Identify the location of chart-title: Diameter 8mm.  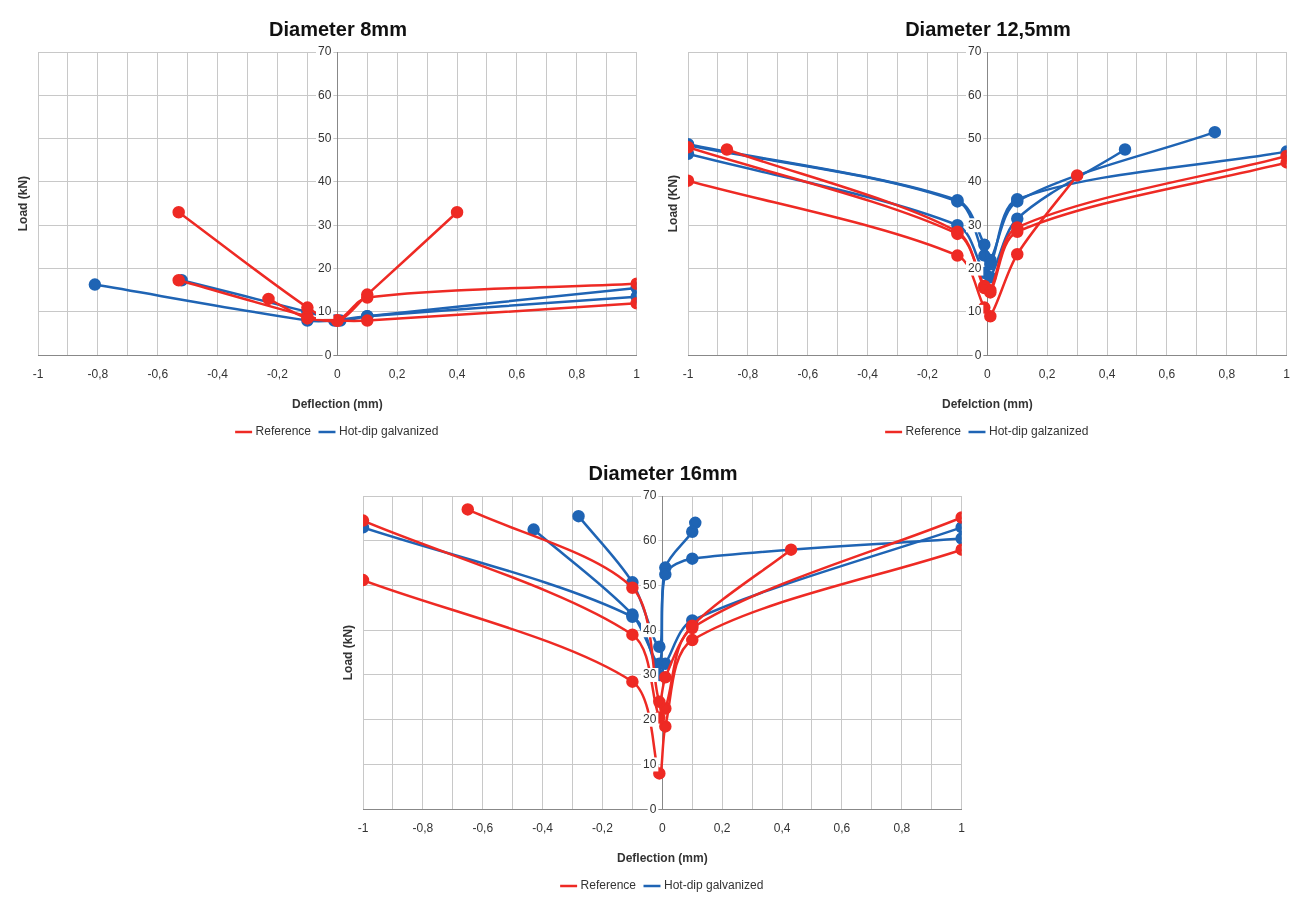
(338, 28).